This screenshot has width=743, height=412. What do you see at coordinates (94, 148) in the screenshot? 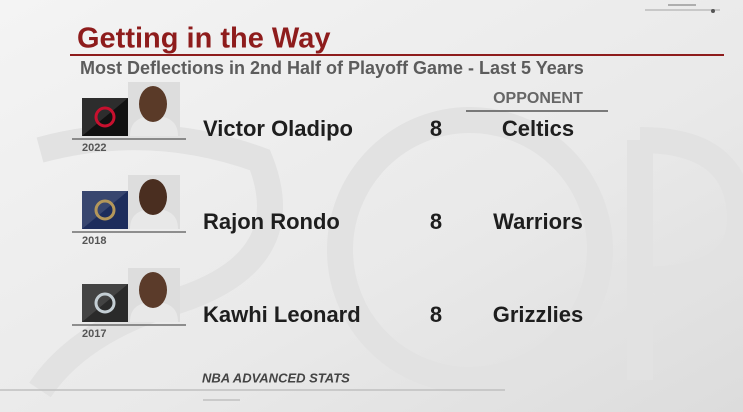
I see `year: 2022` at bounding box center [94, 148].